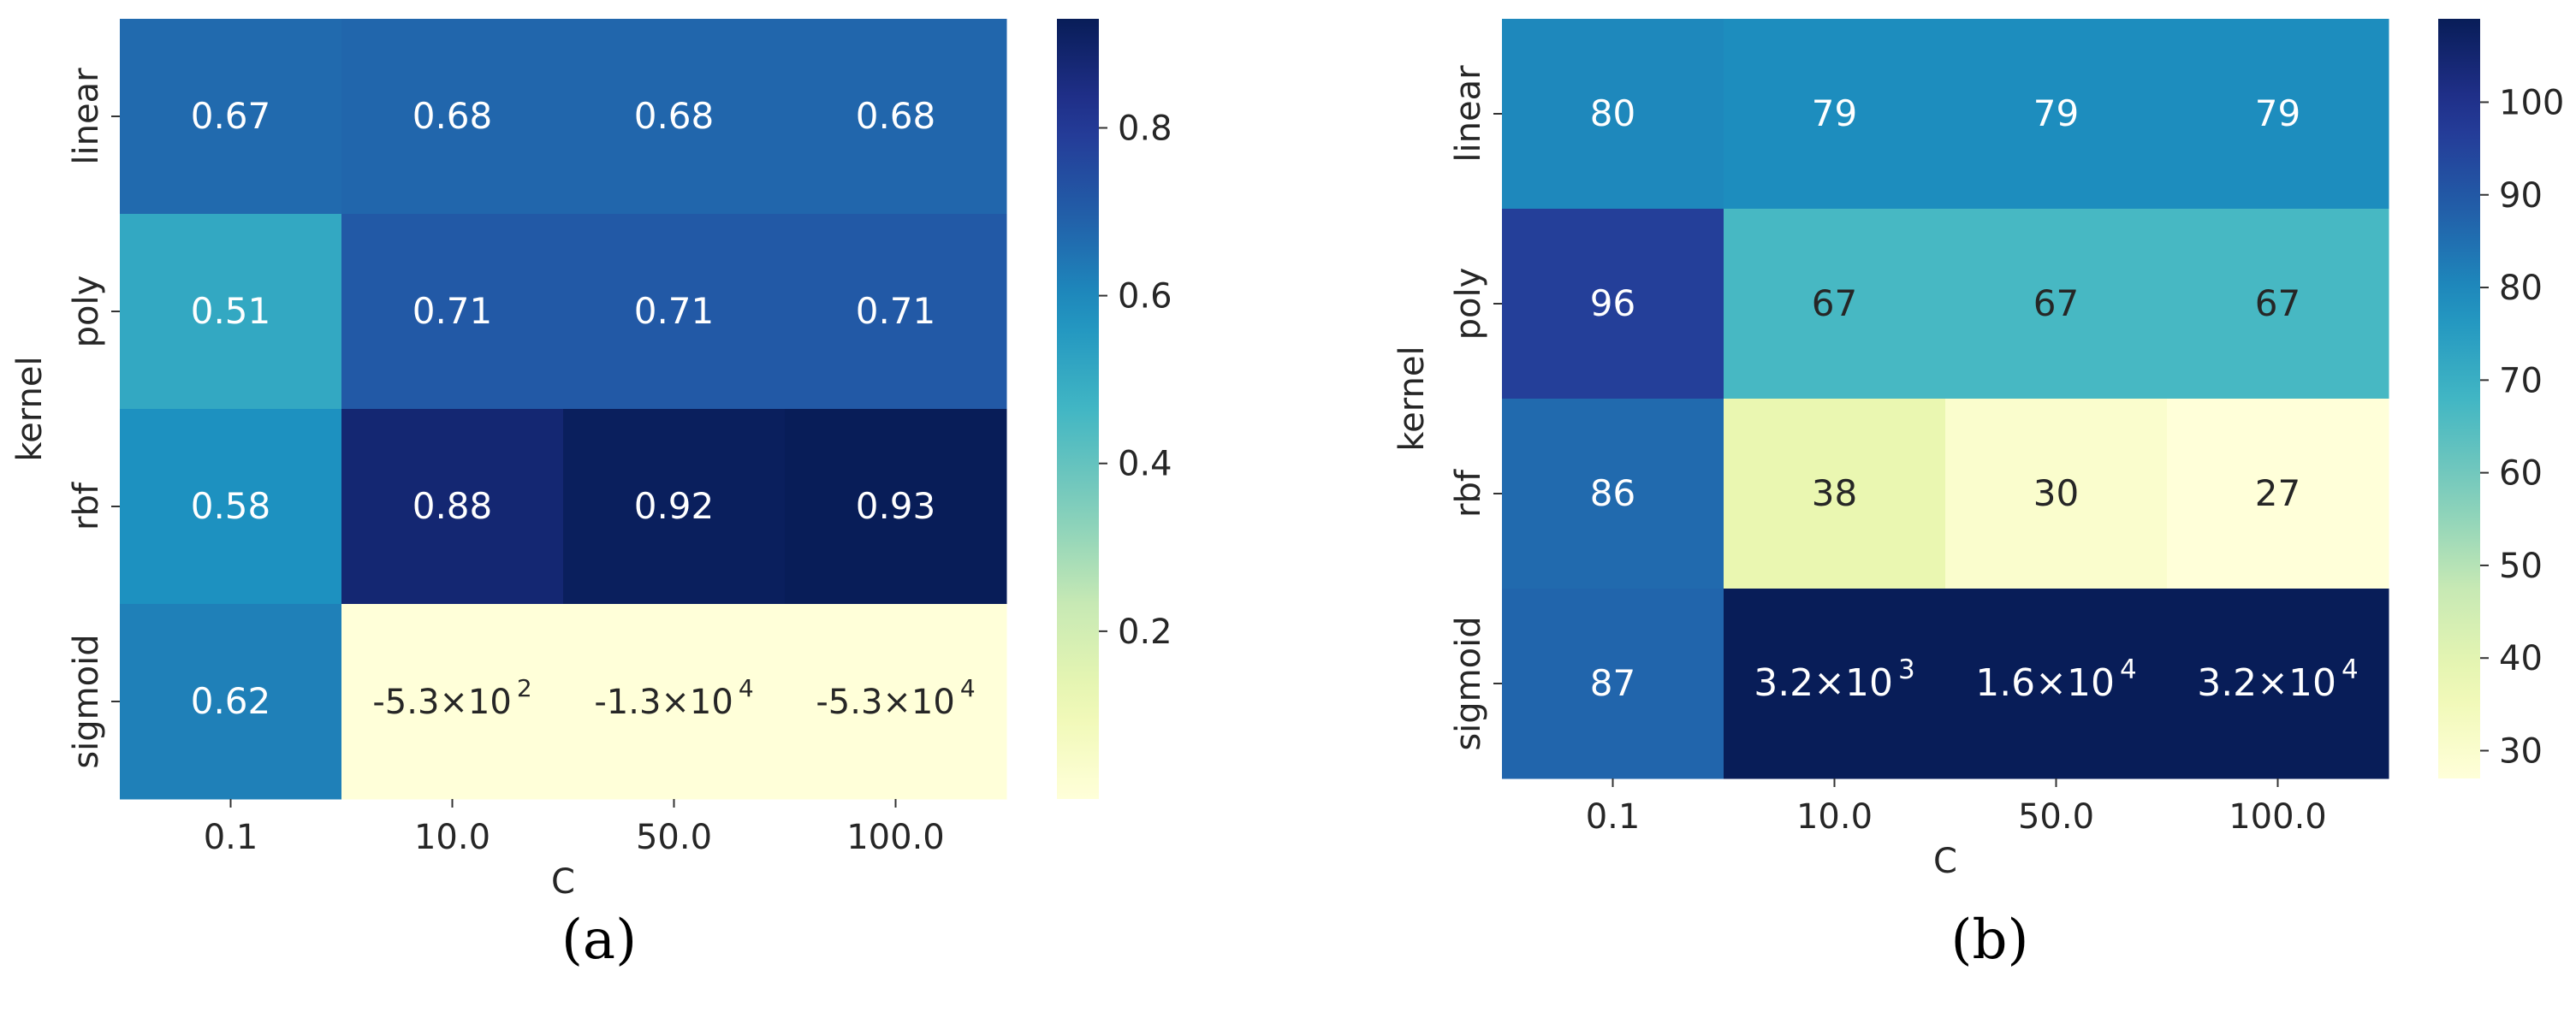 The image size is (2576, 1018). Describe the element at coordinates (1145, 297) in the screenshot. I see `colorbar-tick-label: 0.6` at that location.